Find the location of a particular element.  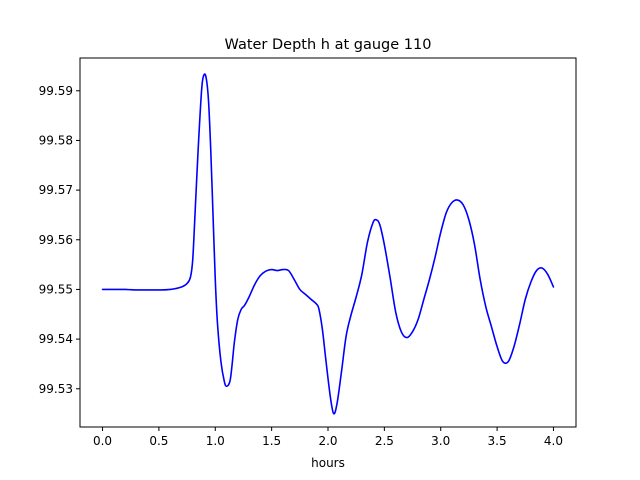

x-tick-label: 3.0 is located at coordinates (440, 441).